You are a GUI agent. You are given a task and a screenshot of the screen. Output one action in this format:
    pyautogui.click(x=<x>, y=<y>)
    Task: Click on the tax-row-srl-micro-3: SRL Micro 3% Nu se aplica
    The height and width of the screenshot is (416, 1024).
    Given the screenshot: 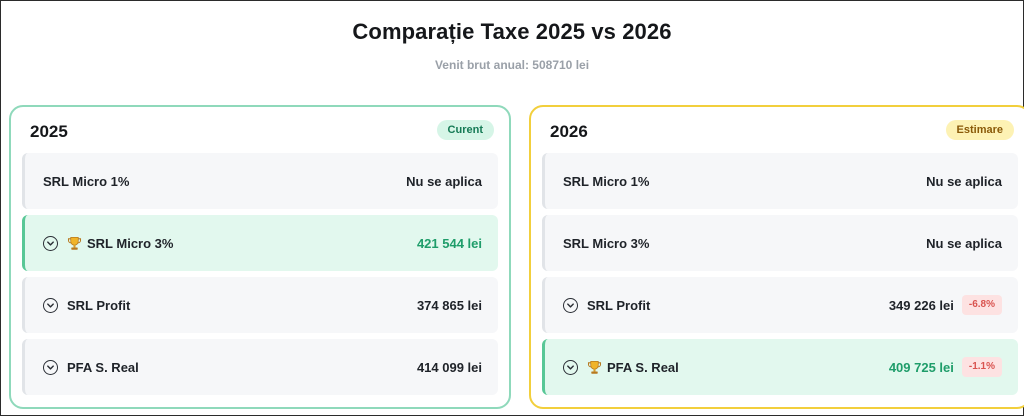 What is the action you would take?
    pyautogui.click(x=780, y=243)
    